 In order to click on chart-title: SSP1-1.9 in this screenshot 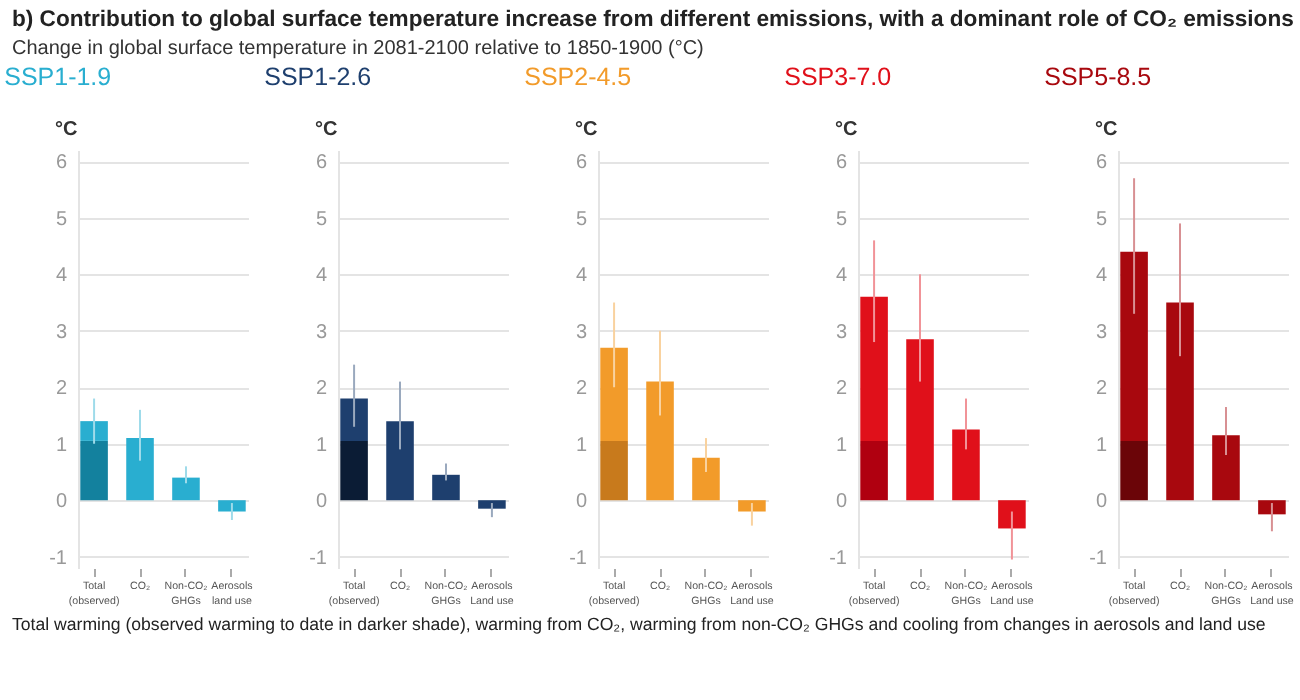, I will do `click(58, 77)`.